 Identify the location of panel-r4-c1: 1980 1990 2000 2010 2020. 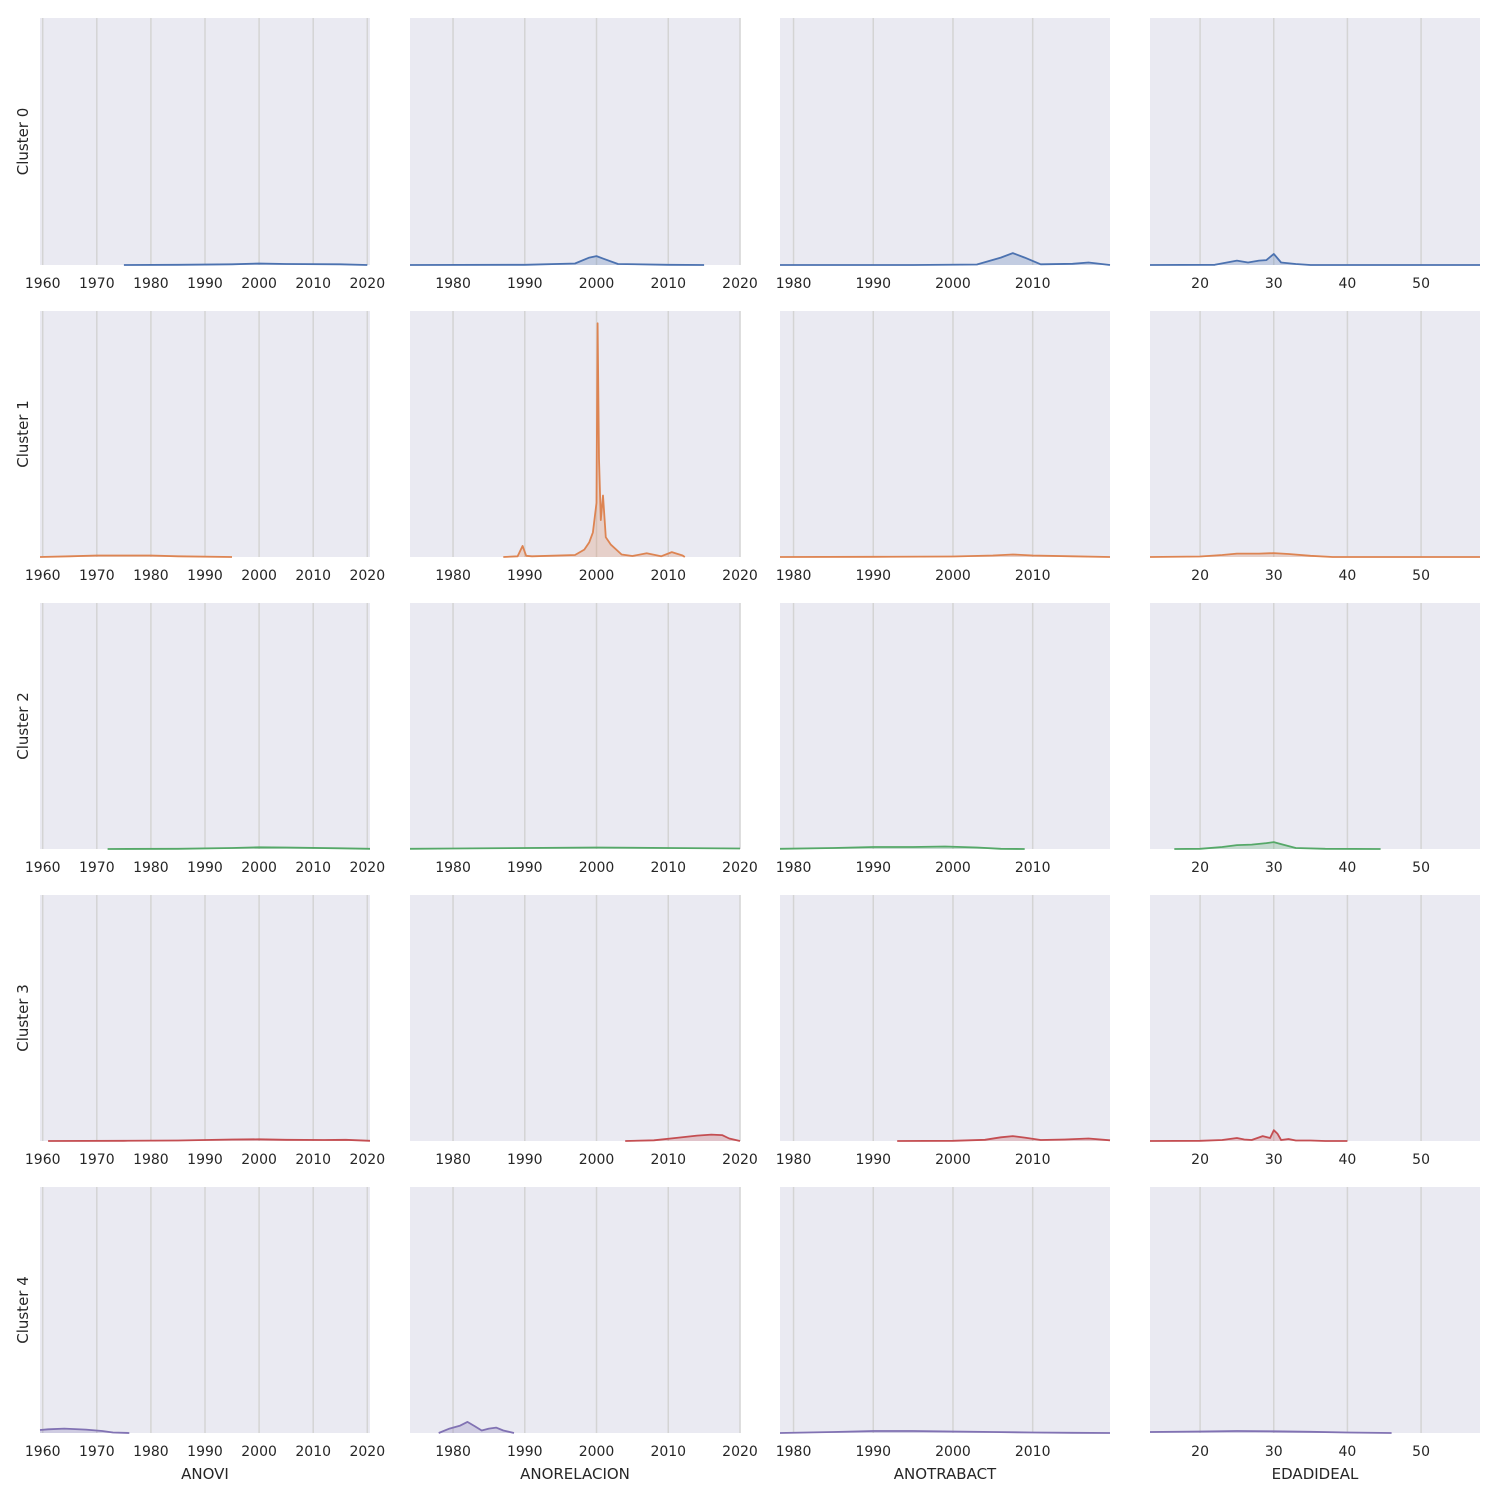
(584, 1323).